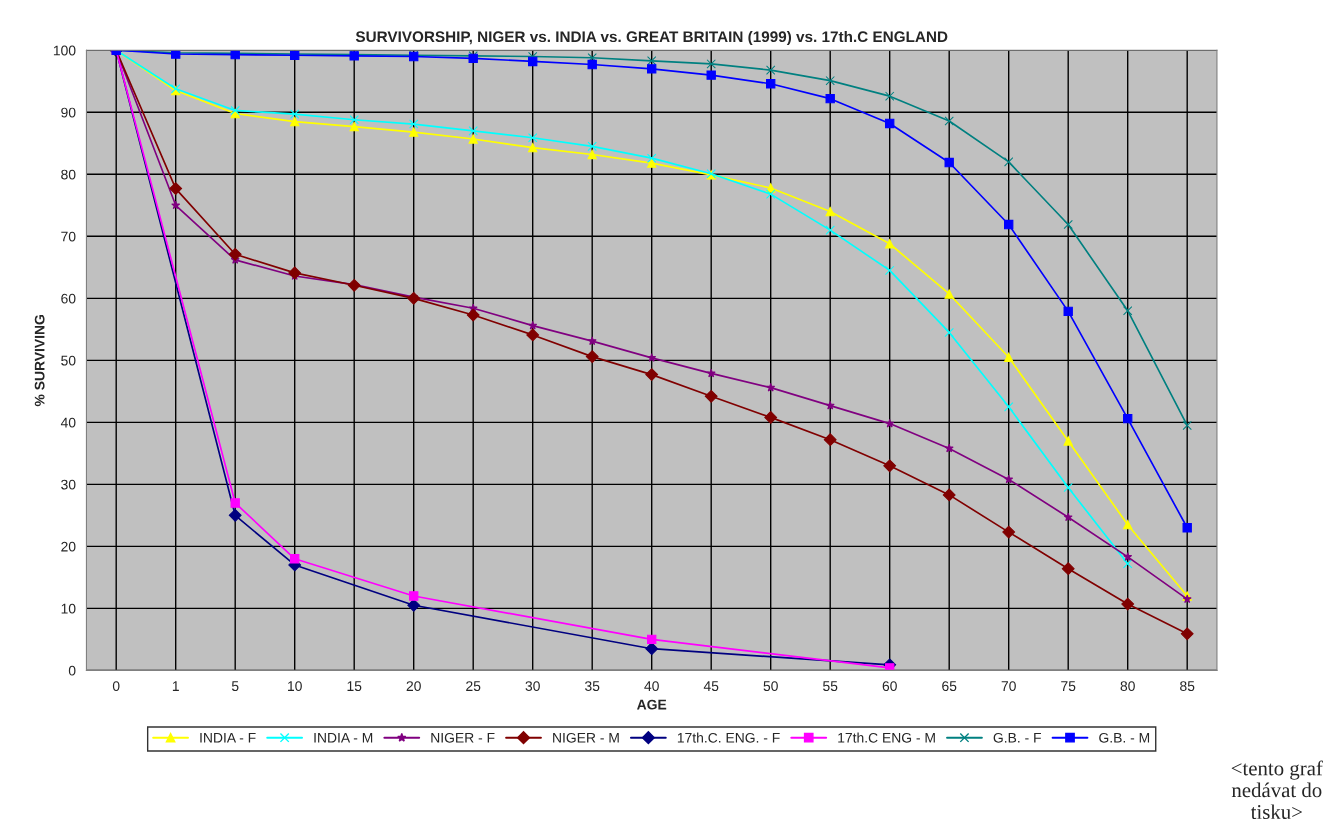 This screenshot has width=1330, height=838. What do you see at coordinates (473, 686) in the screenshot?
I see `x-tick-label: 25` at bounding box center [473, 686].